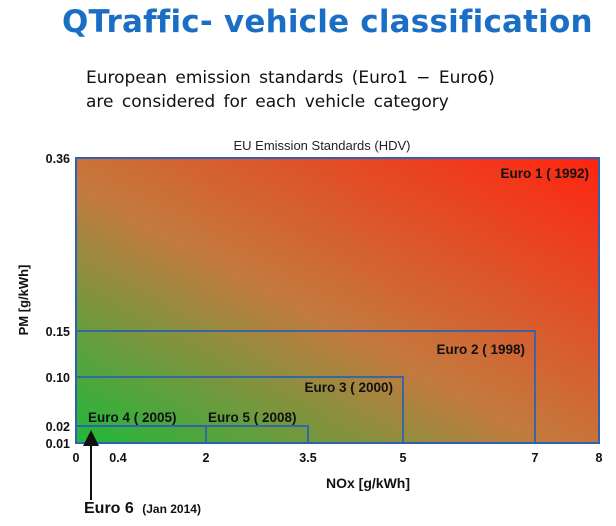 This screenshot has height=526, width=616. Describe the element at coordinates (403, 458) in the screenshot. I see `x-tick-5: 5` at that location.